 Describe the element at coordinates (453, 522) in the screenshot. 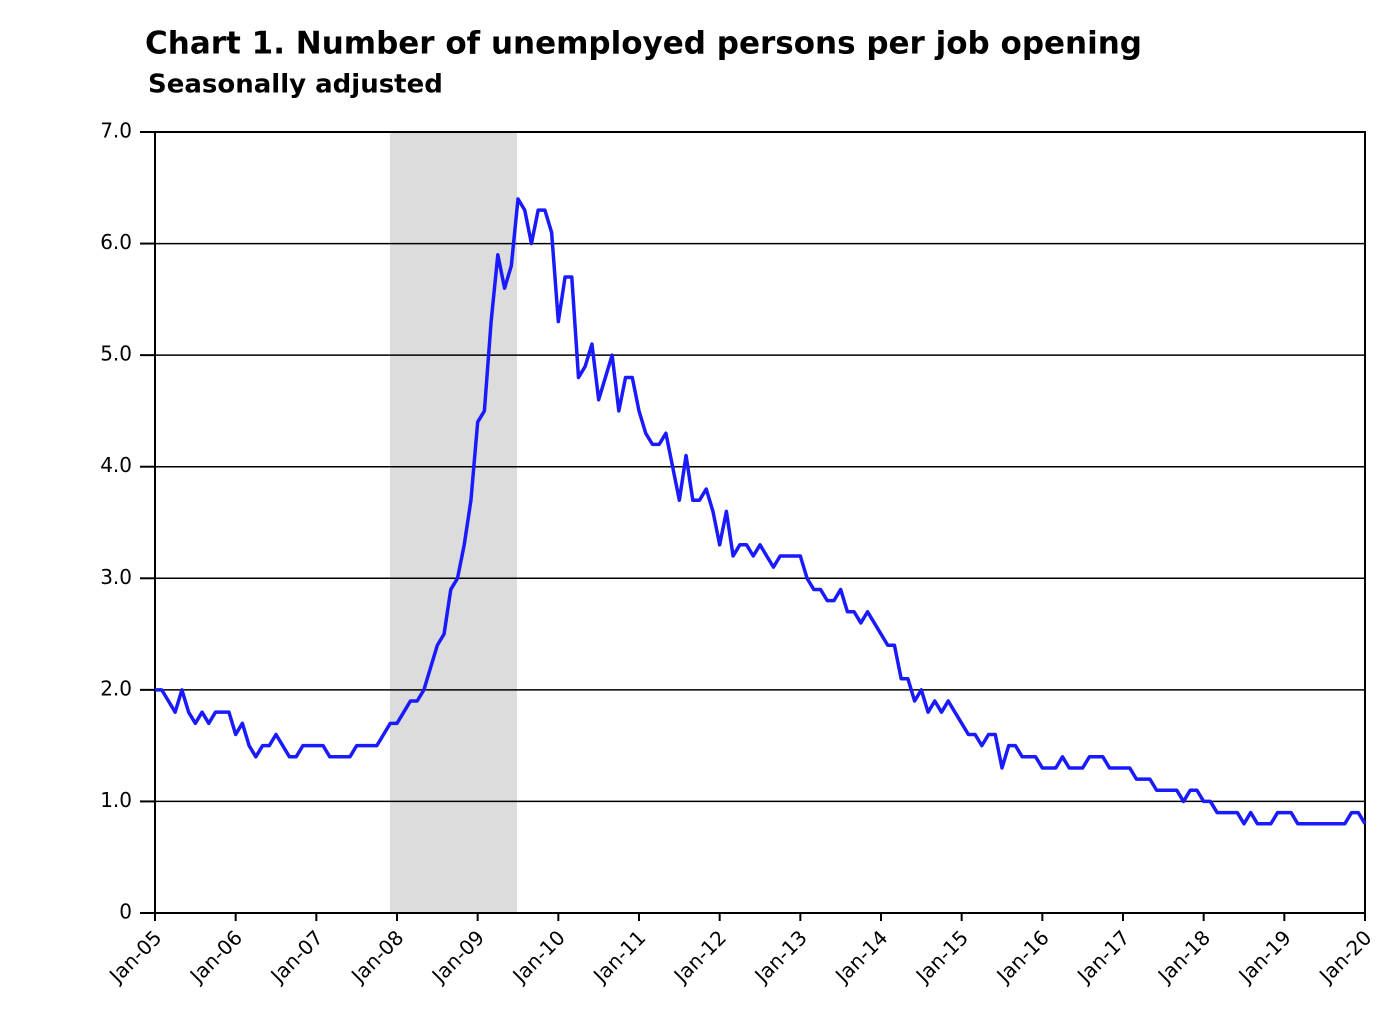

I see `recession-shading` at that location.